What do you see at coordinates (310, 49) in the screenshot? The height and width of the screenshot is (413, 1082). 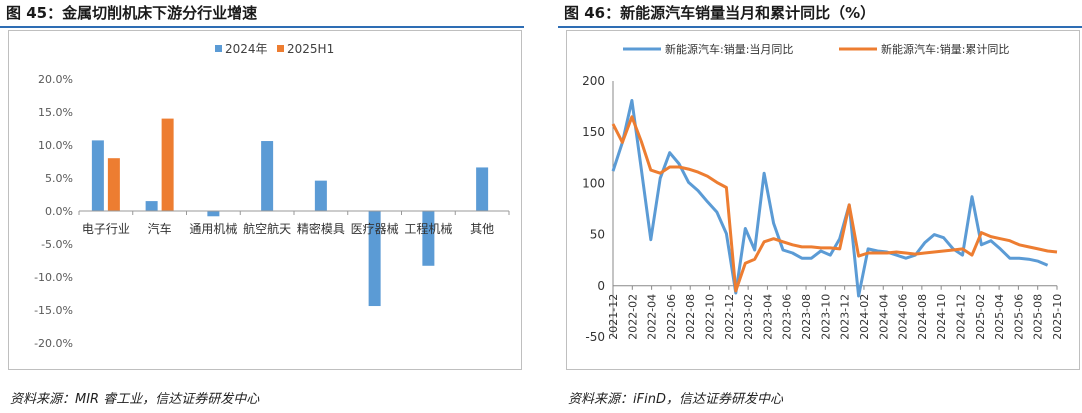 I see `legend-label-2025h1: 2025H1` at bounding box center [310, 49].